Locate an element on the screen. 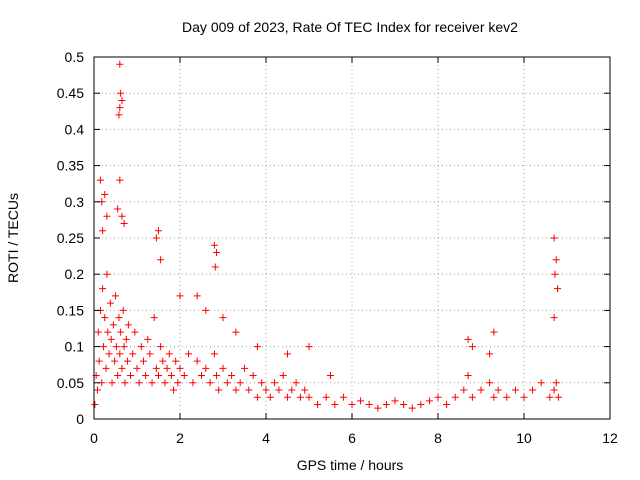  y-tick-label: 0.25 is located at coordinates (70, 238).